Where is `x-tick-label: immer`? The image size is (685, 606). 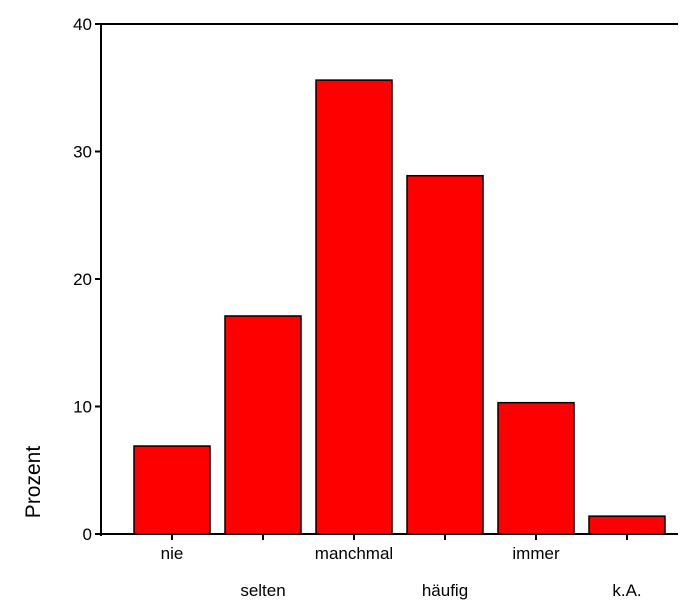
x-tick-label: immer is located at coordinates (536, 553).